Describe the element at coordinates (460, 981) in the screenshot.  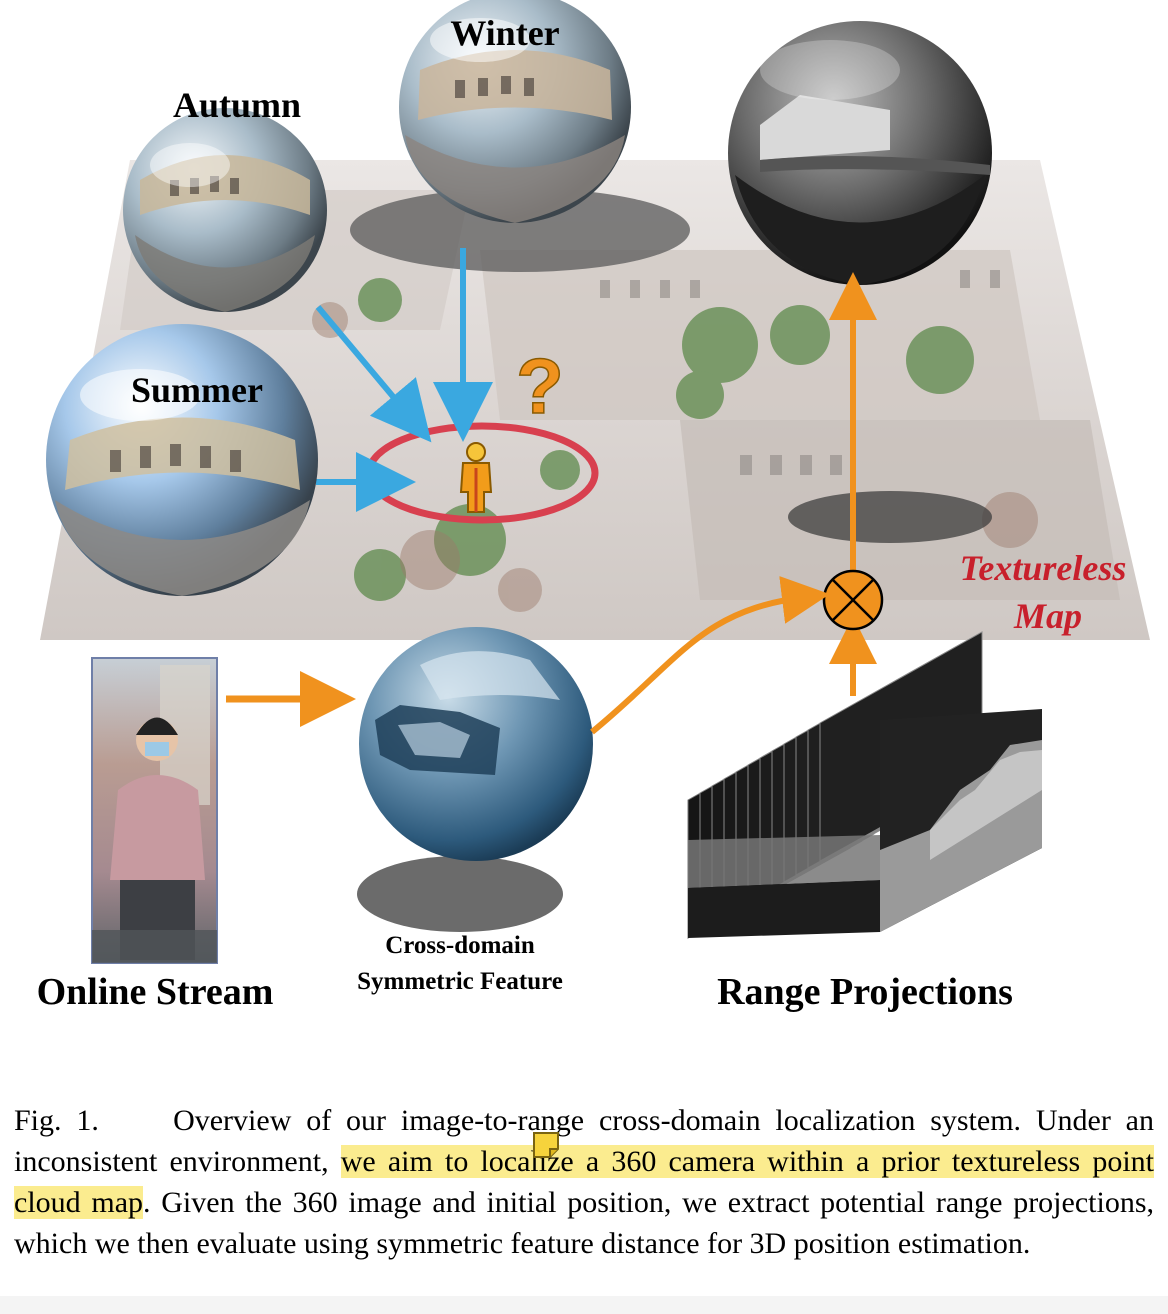
I see `feature-label-line2: Symmetric Feature` at that location.